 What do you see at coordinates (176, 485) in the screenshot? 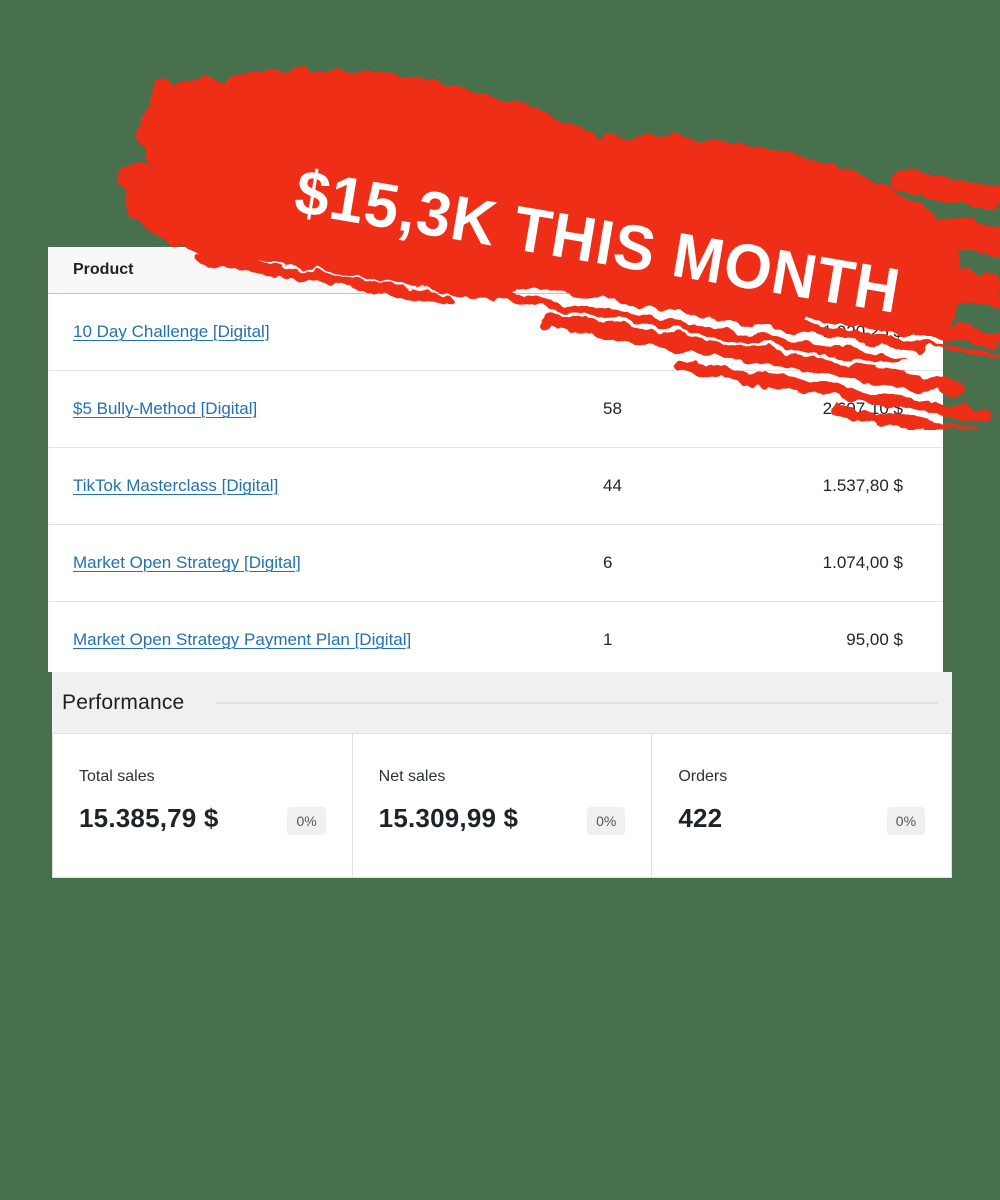
I see `product-link: TikTok Masterclass [Digital]` at bounding box center [176, 485].